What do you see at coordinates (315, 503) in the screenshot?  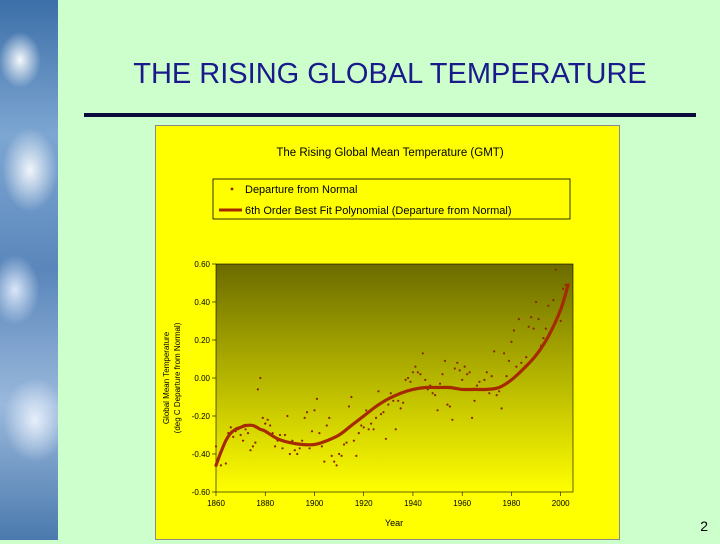 I see `x-tick-label: 1900` at bounding box center [315, 503].